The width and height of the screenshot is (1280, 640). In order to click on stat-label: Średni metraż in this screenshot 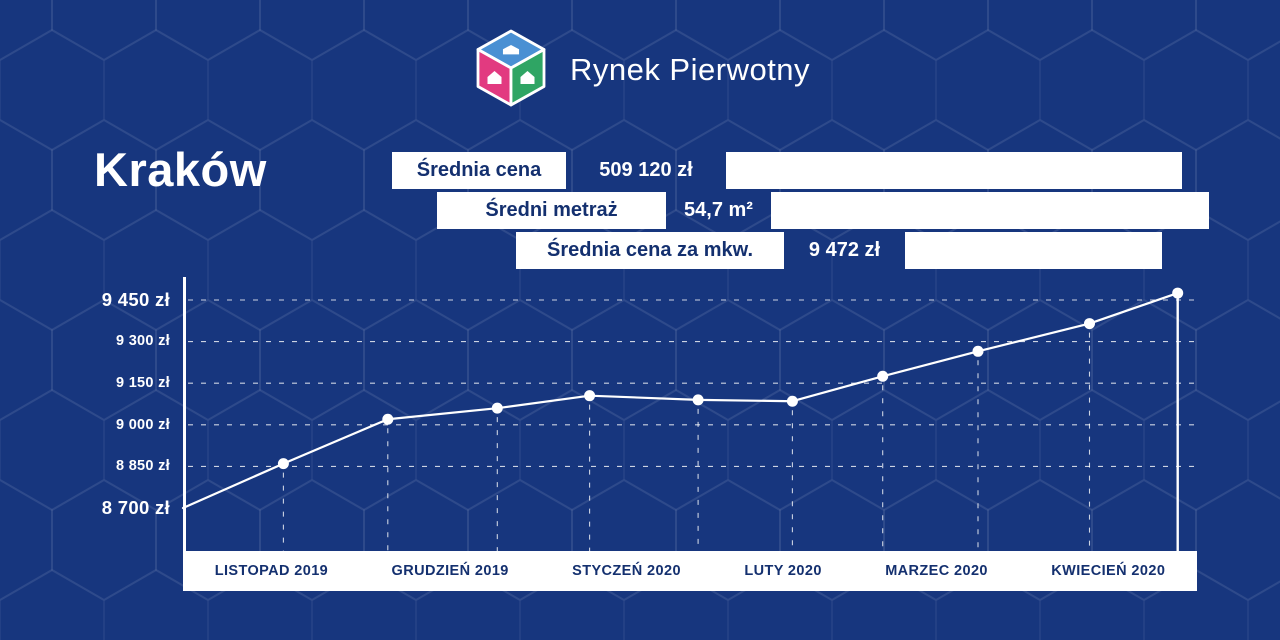, I will do `click(551, 210)`.